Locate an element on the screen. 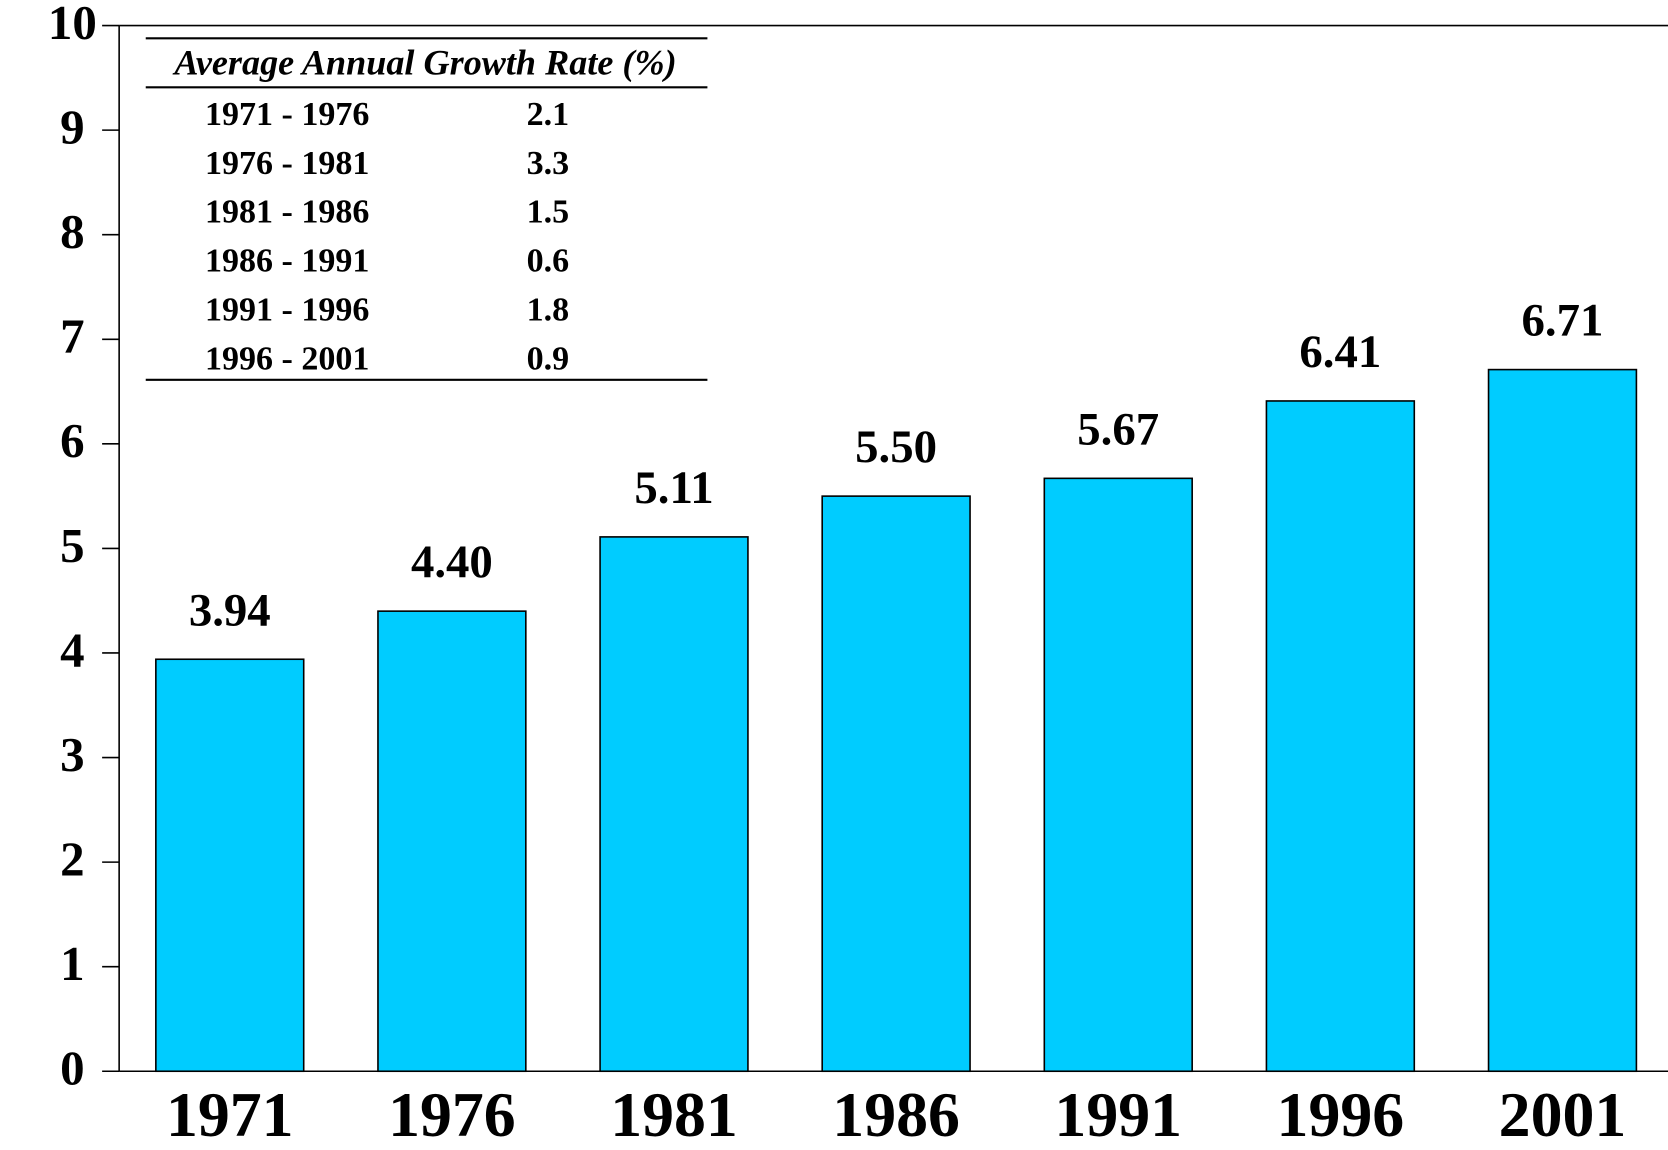 This screenshot has height=1150, width=1668. y-tick-label: 9 is located at coordinates (72, 126).